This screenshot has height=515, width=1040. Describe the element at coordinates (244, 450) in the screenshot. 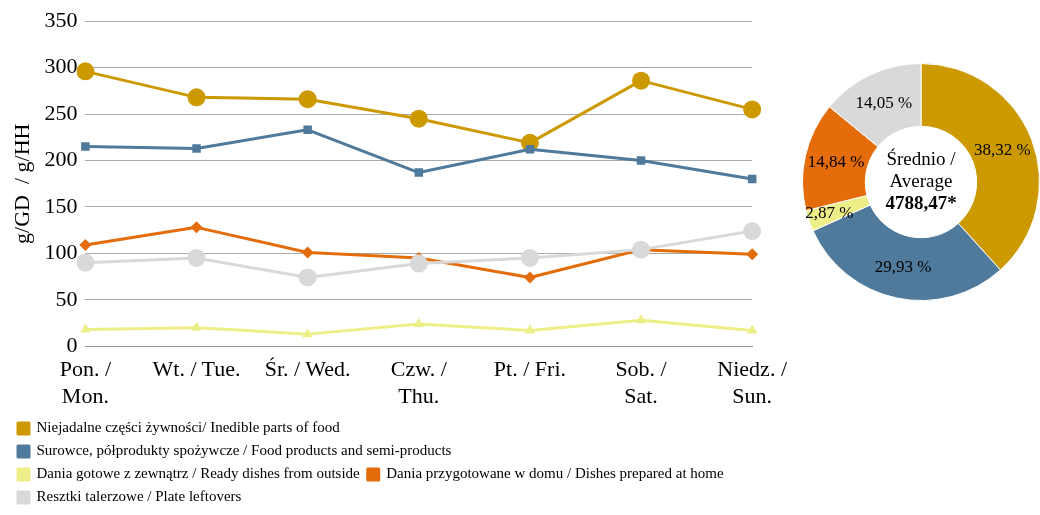

I see `legend-label: Surowce, półprodukty spożywcze / Food products and semi-products` at that location.